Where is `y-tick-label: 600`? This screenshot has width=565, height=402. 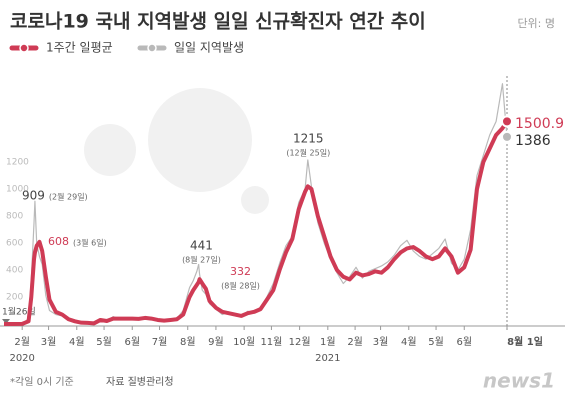
y-tick-label: 600 is located at coordinates (14, 244).